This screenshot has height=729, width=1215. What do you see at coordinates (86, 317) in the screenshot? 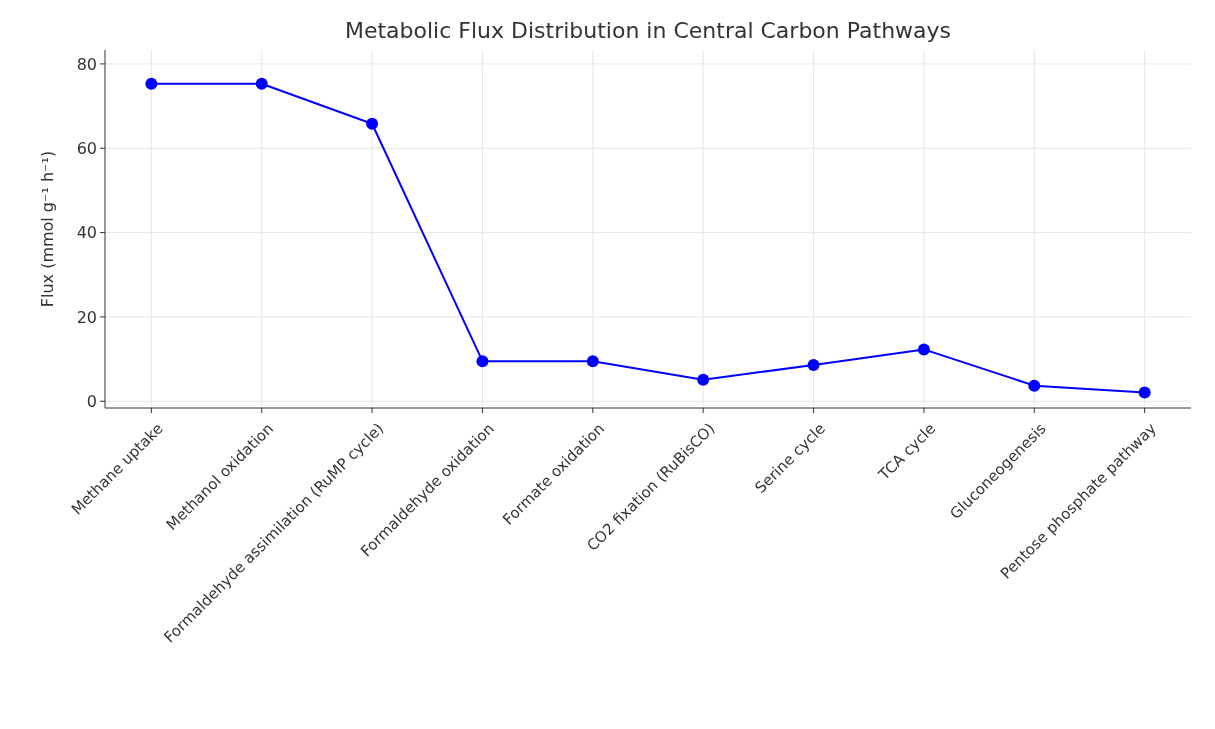
I see `y-tick-label: 20` at bounding box center [86, 317].